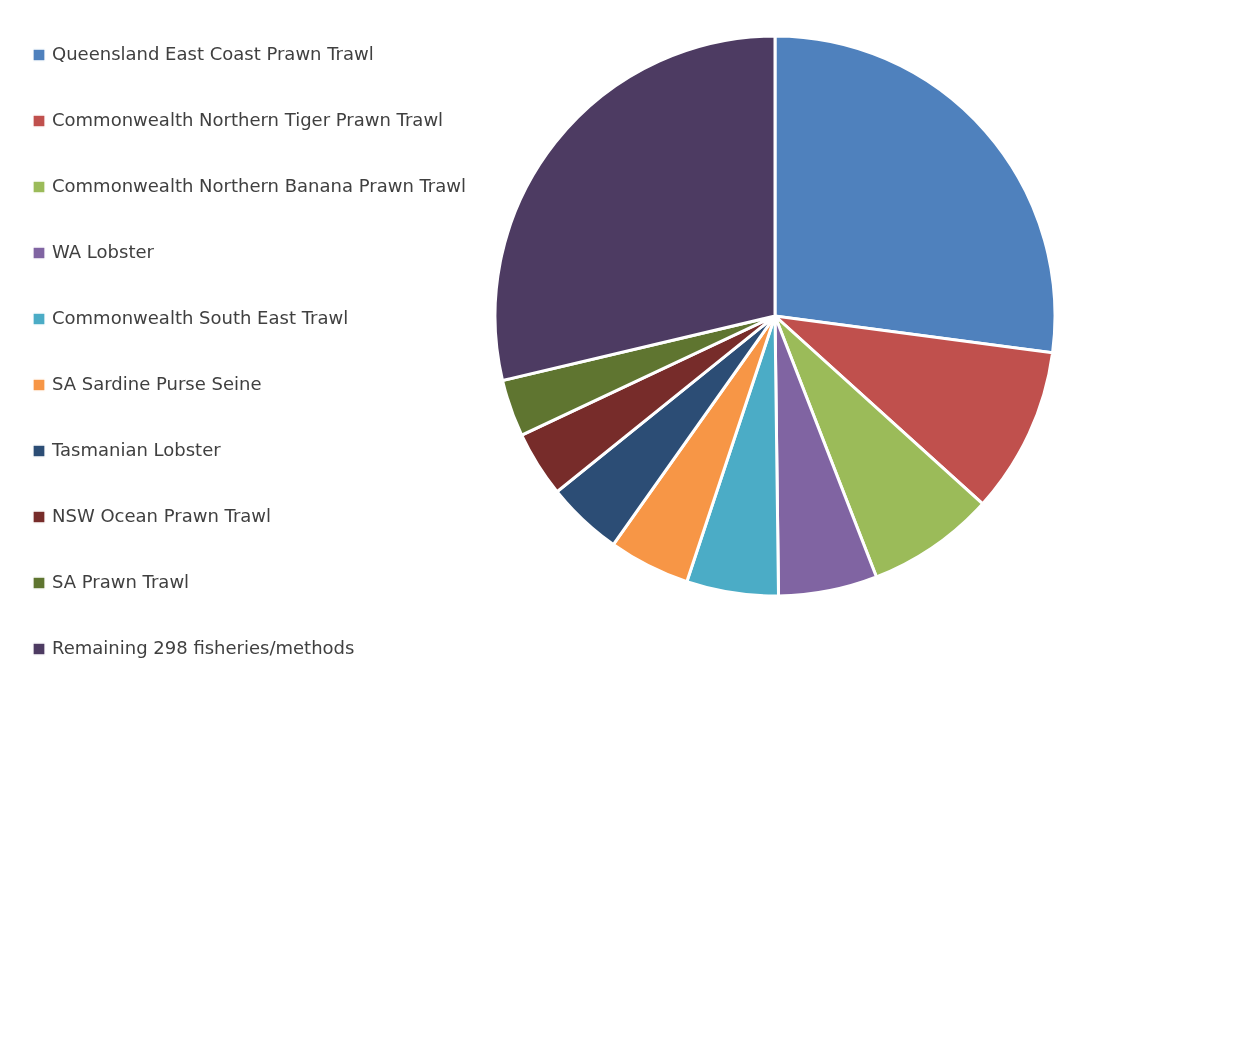 The height and width of the screenshot is (1039, 1242). Describe the element at coordinates (203, 647) in the screenshot. I see `legend-label: Remaining 298 fisheries/methods` at that location.